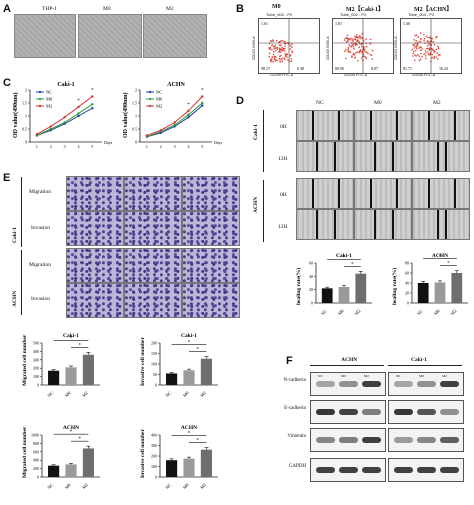 The image size is (474, 505). What do you see at coordinates (311, 263) in the screenshot?
I see `bar-chart-ytick-label: 60` at bounding box center [311, 263].